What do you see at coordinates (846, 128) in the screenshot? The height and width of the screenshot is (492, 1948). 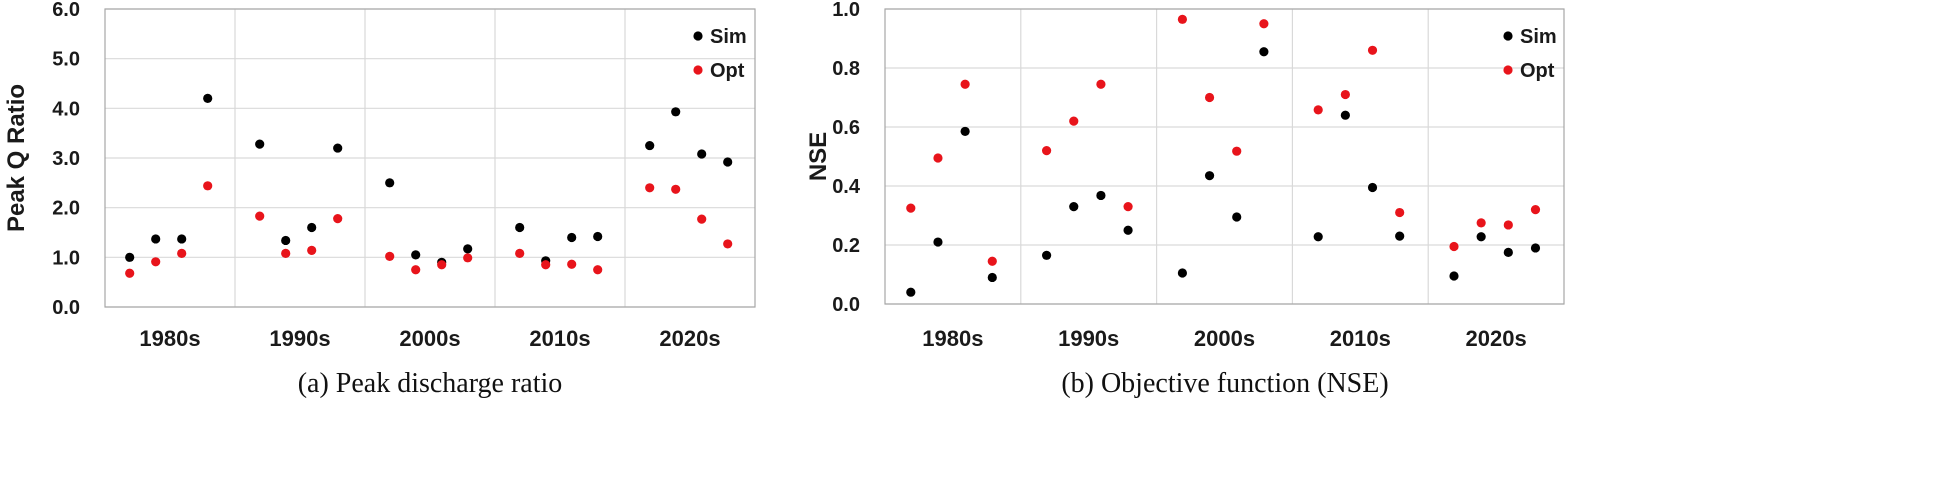 I see `y-tick-label: 0.6` at bounding box center [846, 128].